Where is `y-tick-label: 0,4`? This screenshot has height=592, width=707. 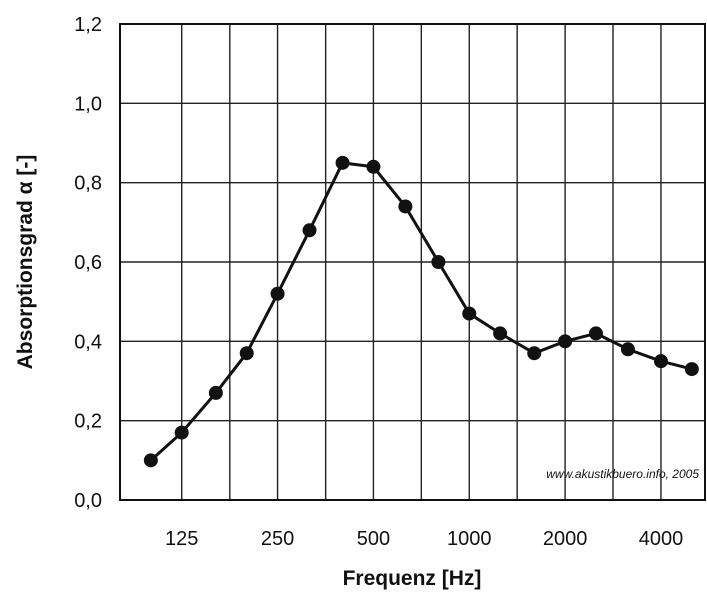
y-tick-label: 0,4 is located at coordinates (88, 342).